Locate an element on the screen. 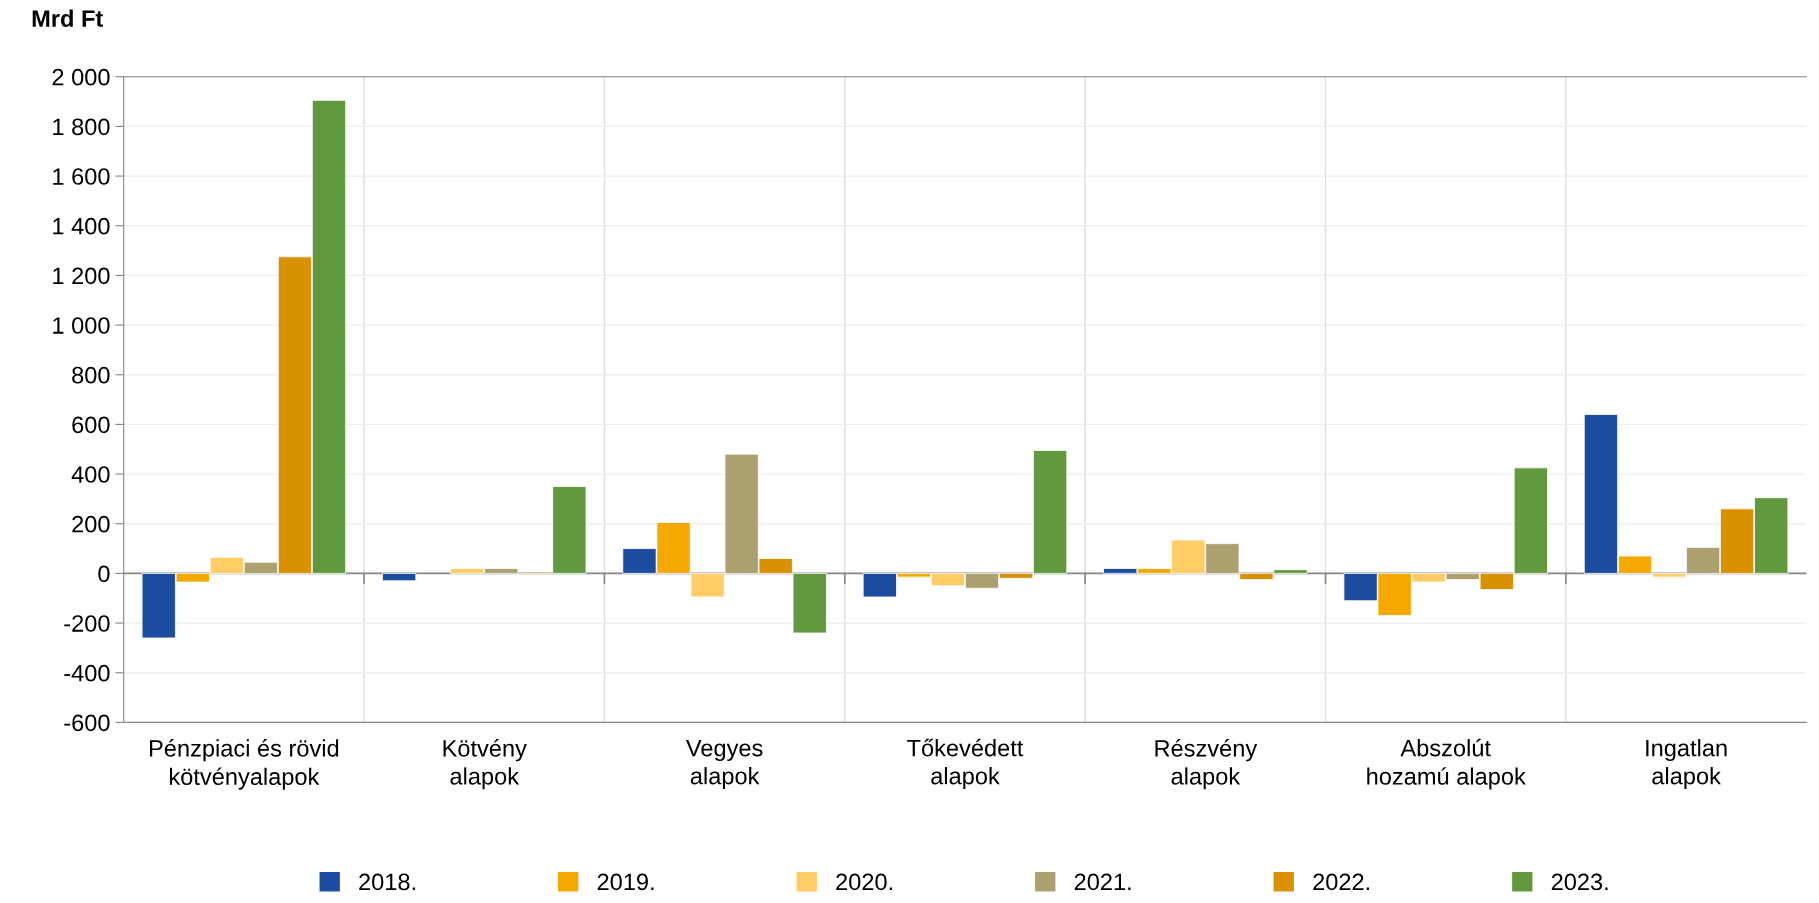 The width and height of the screenshot is (1819, 903). y-tick-label: 200 is located at coordinates (91, 524).